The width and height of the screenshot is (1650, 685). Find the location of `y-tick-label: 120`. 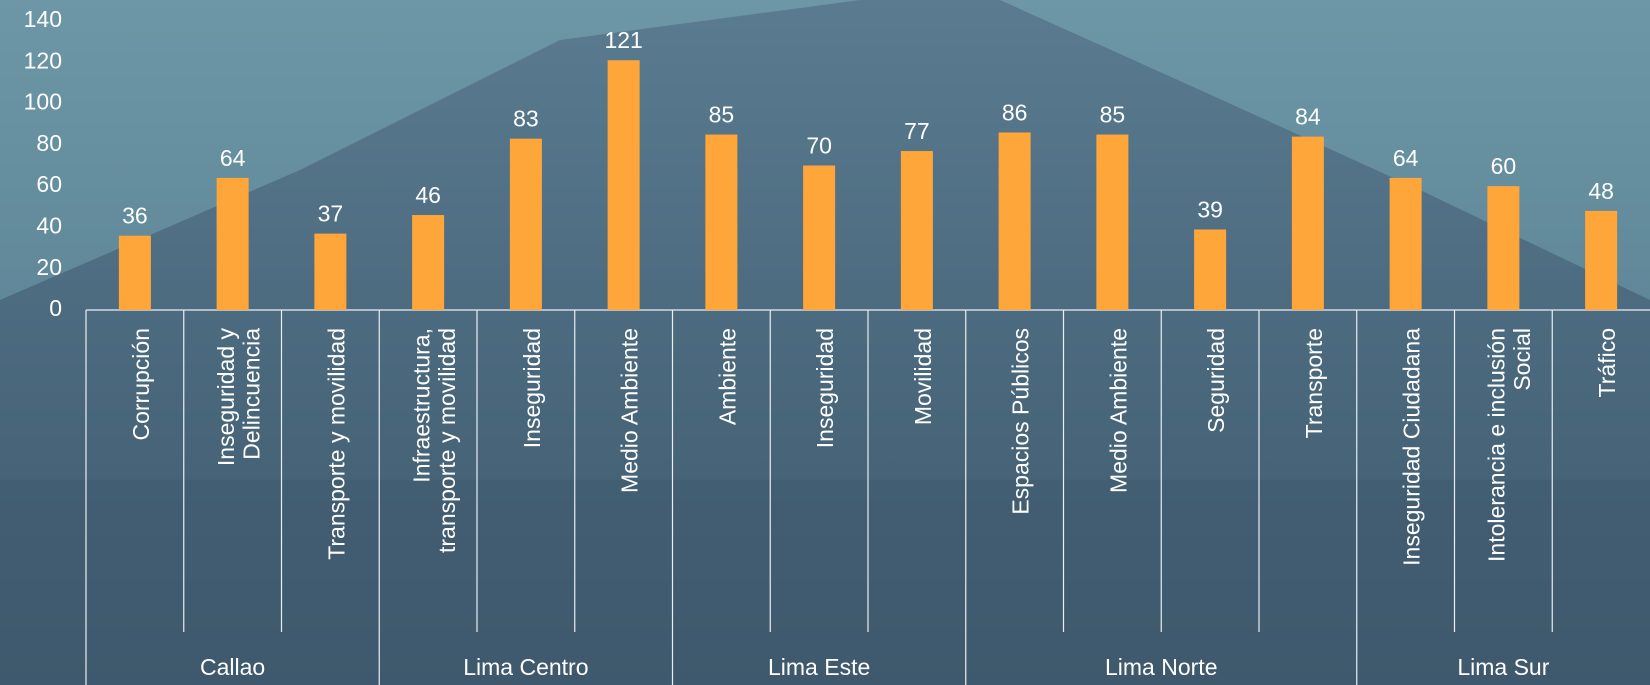

y-tick-label: 120 is located at coordinates (43, 60).